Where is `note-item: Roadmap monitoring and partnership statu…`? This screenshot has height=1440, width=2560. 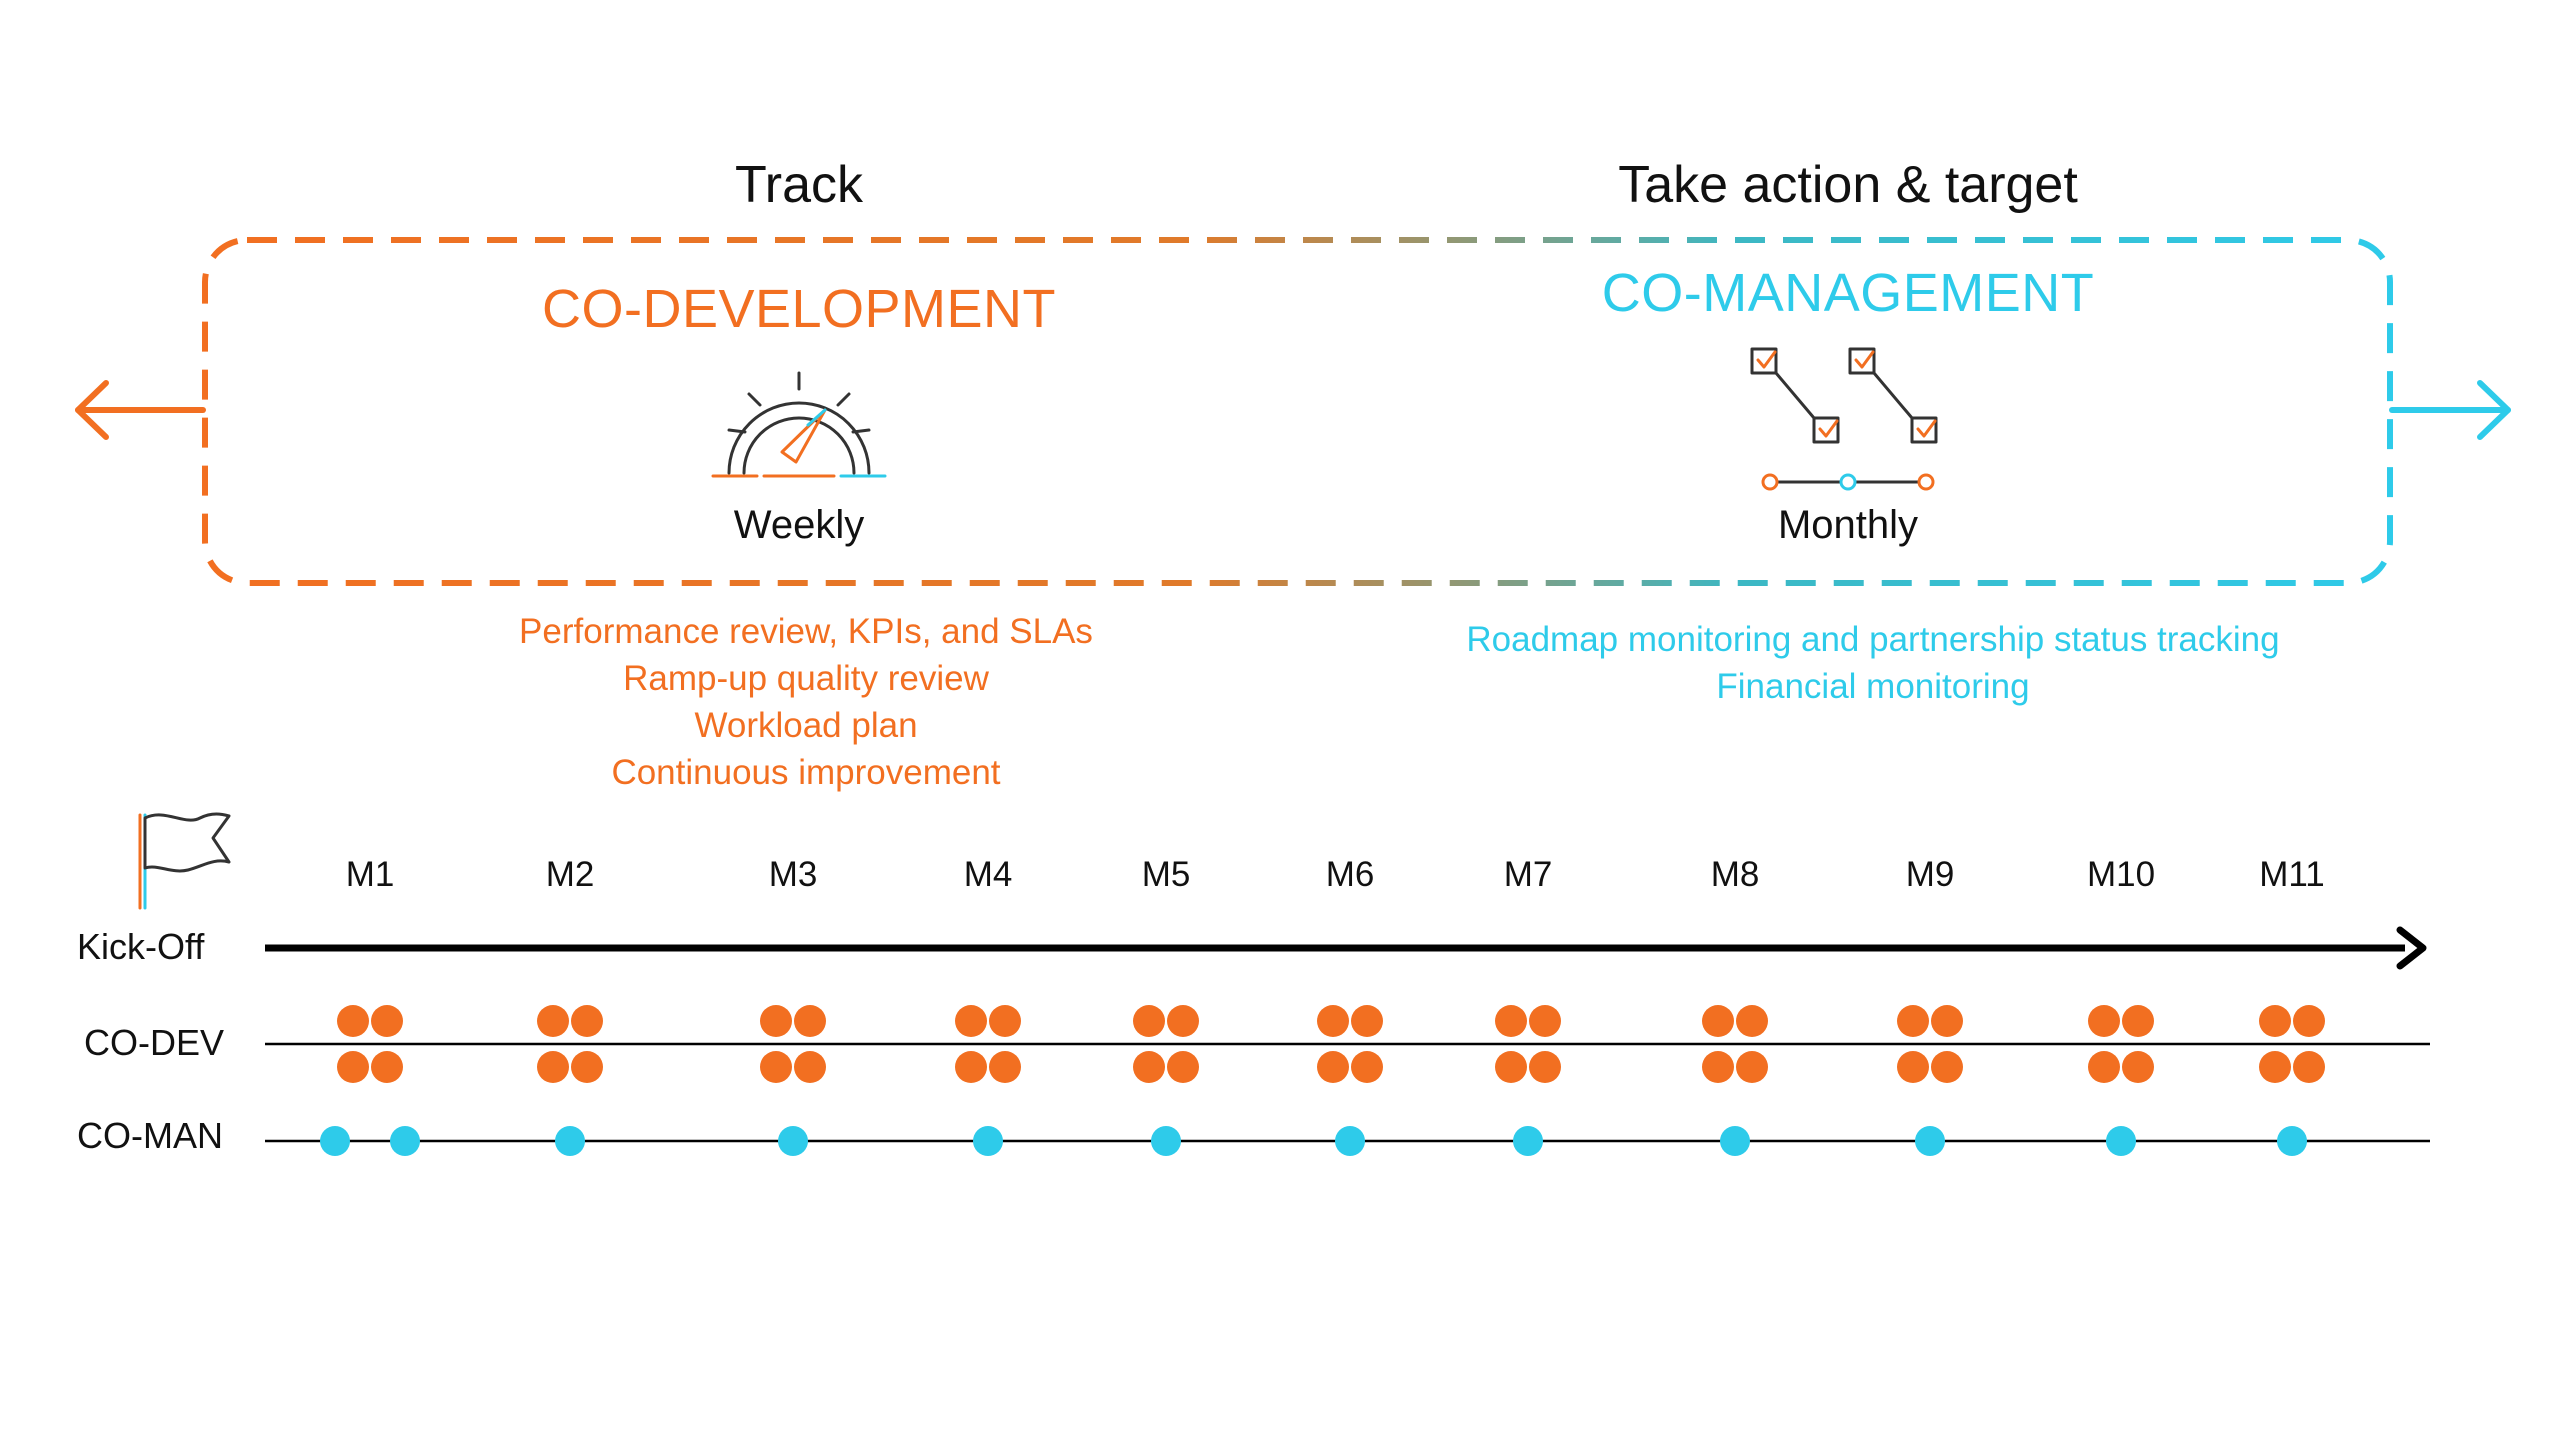 note-item: Roadmap monitoring and partnership statu… is located at coordinates (1873, 639).